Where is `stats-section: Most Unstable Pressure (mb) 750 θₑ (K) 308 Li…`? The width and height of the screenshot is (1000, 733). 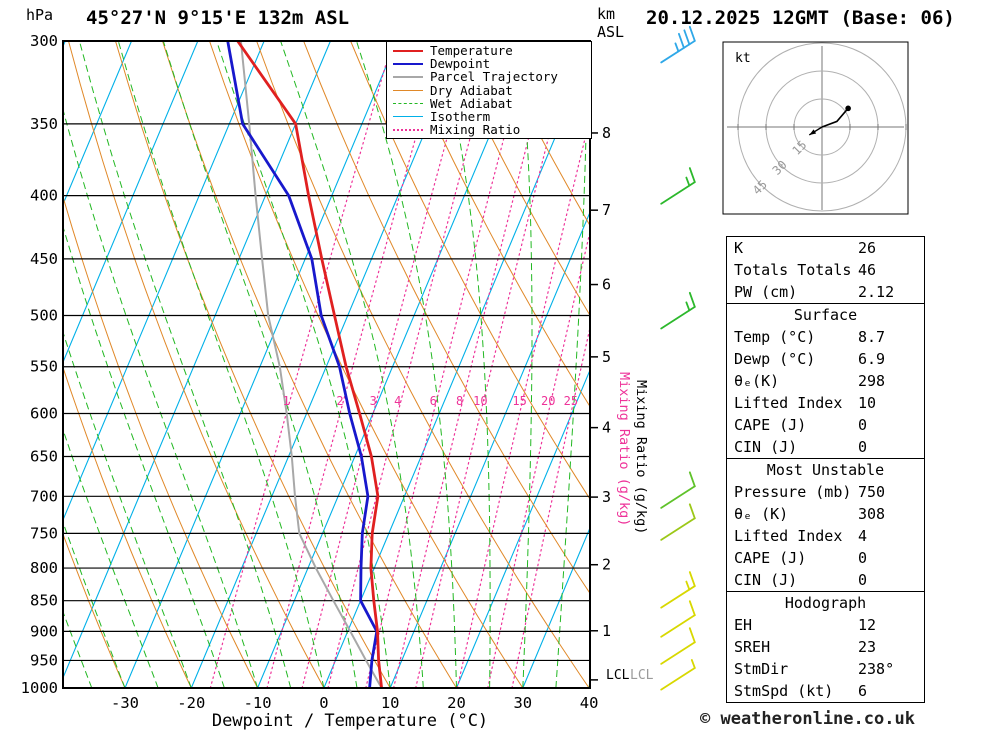
stats-section: Most Unstable Pressure (mb) 750 θₑ (K) 308 Li… is located at coordinates (825, 524).